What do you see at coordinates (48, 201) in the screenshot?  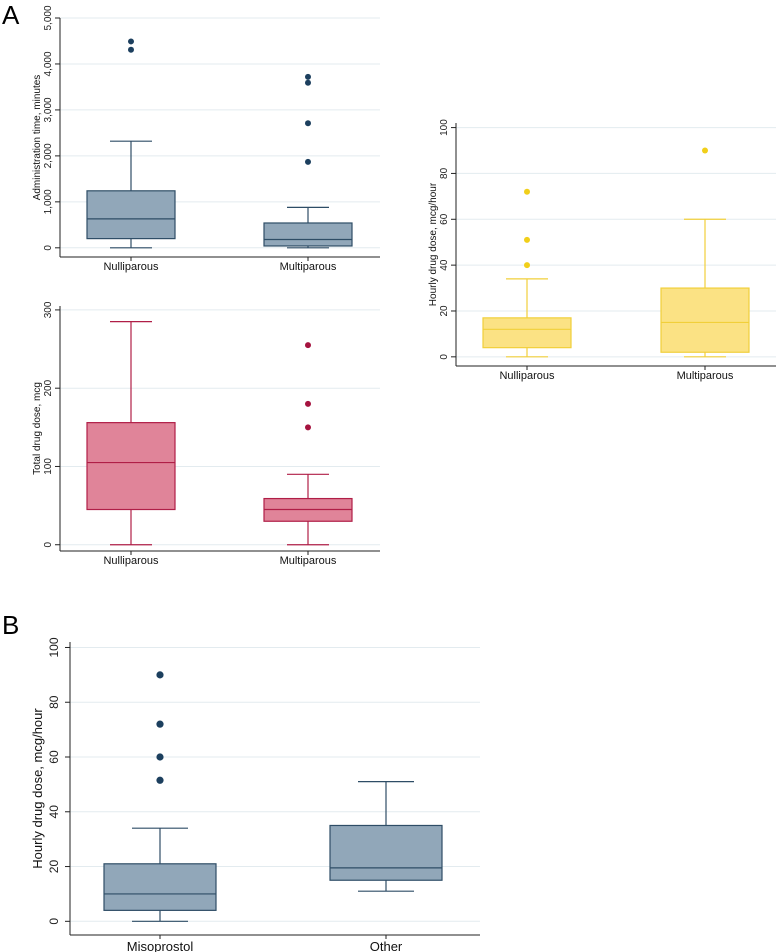 I see `admin_time-y-tick-label: 1,000` at bounding box center [48, 201].